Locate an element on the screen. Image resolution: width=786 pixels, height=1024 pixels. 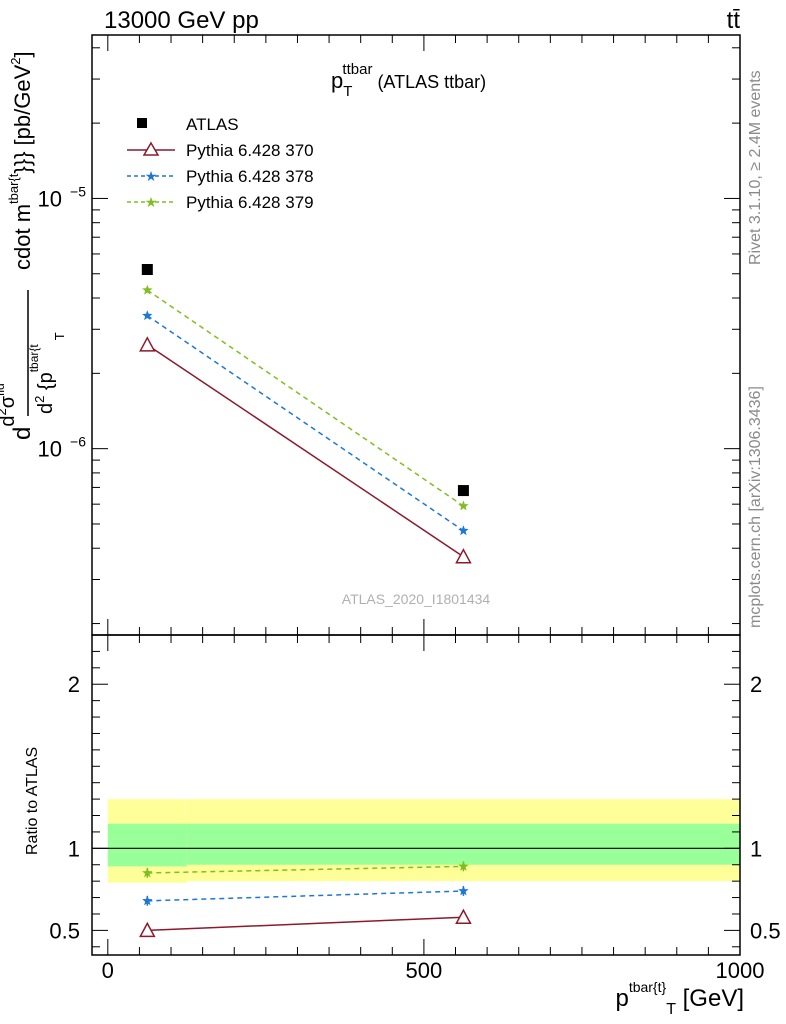
x-tick-label: 0 is located at coordinates (108, 970).